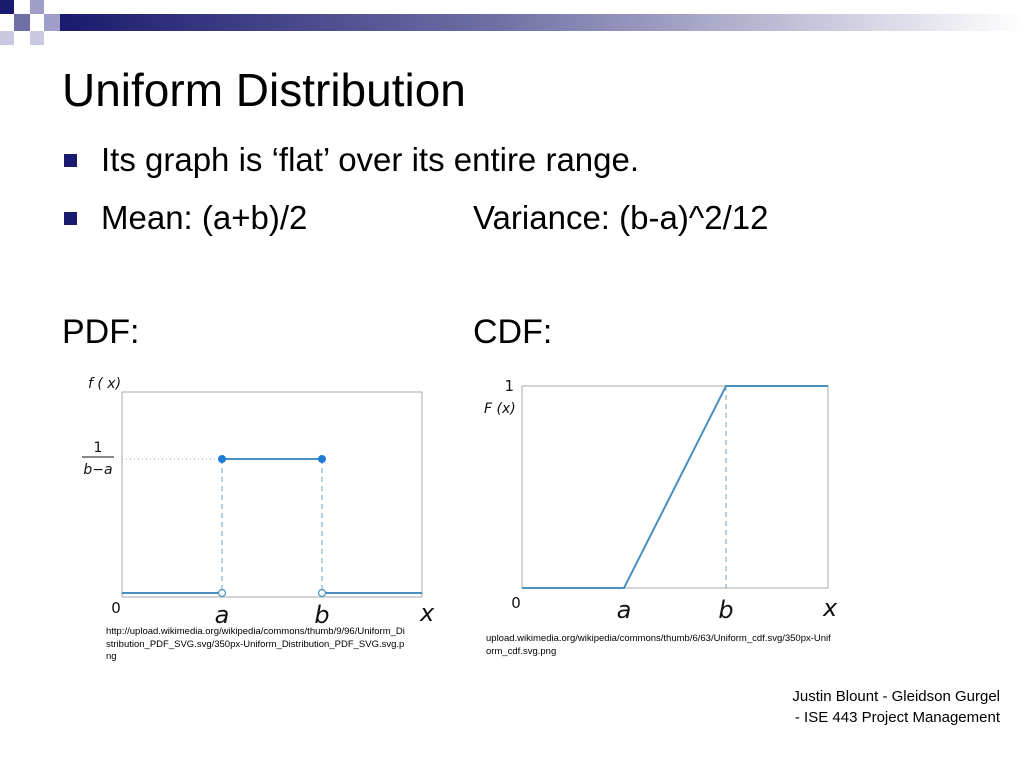  What do you see at coordinates (624, 610) in the screenshot?
I see `cdf-xtick-label: a` at bounding box center [624, 610].